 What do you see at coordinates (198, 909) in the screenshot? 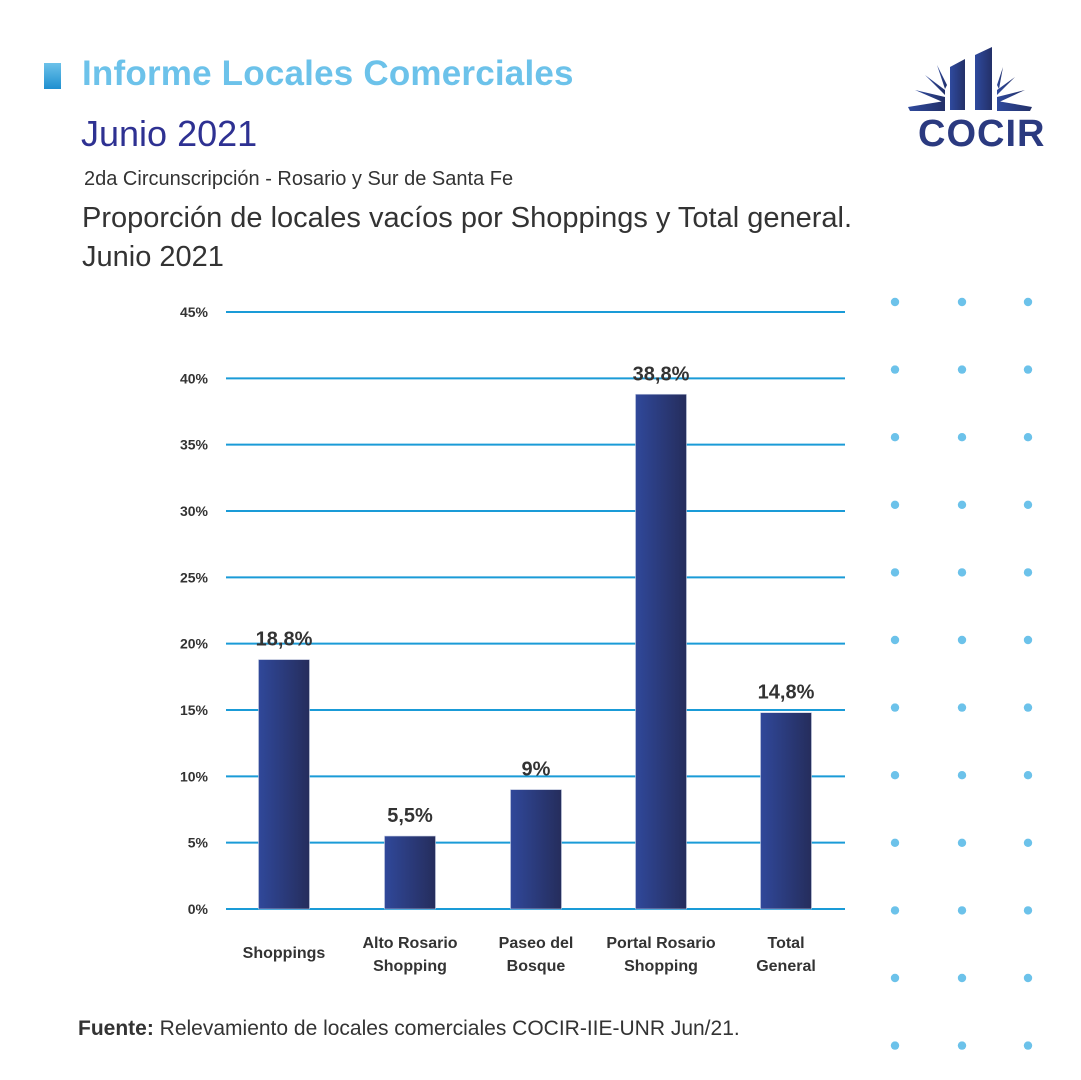
I see `y-tick-label: 0%` at bounding box center [198, 909].